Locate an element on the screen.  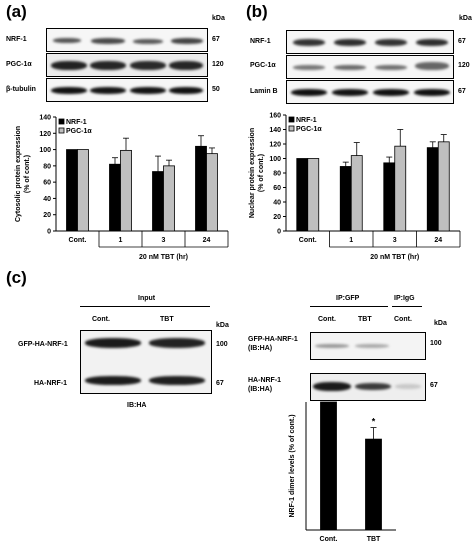
ip-row-gfp-label-2: (IB:HA) is located at coordinates (260, 348).